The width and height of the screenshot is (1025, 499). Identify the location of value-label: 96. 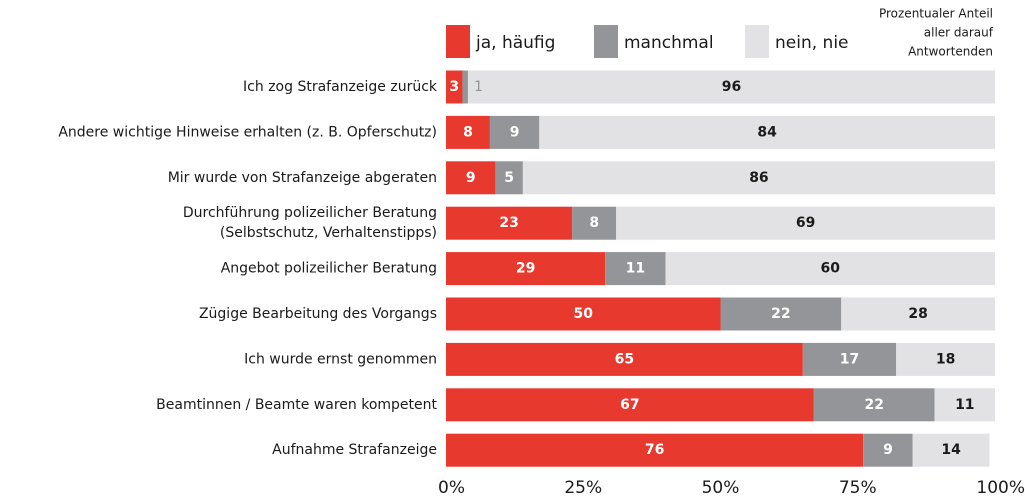
(731, 87).